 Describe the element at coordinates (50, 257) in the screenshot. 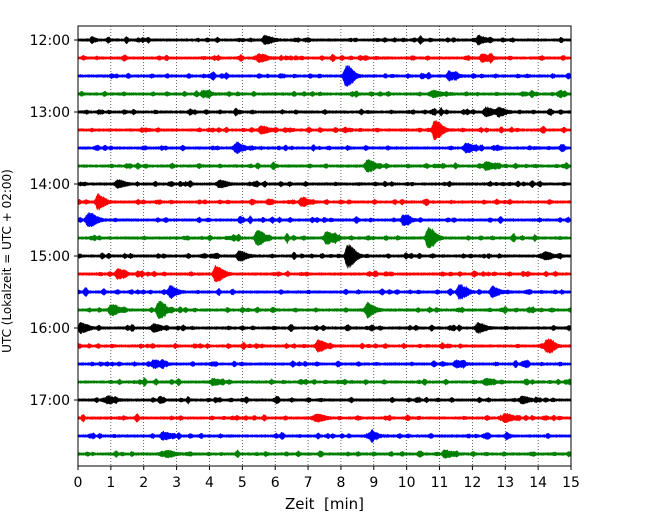

I see `y-tick-label: 15:00` at that location.